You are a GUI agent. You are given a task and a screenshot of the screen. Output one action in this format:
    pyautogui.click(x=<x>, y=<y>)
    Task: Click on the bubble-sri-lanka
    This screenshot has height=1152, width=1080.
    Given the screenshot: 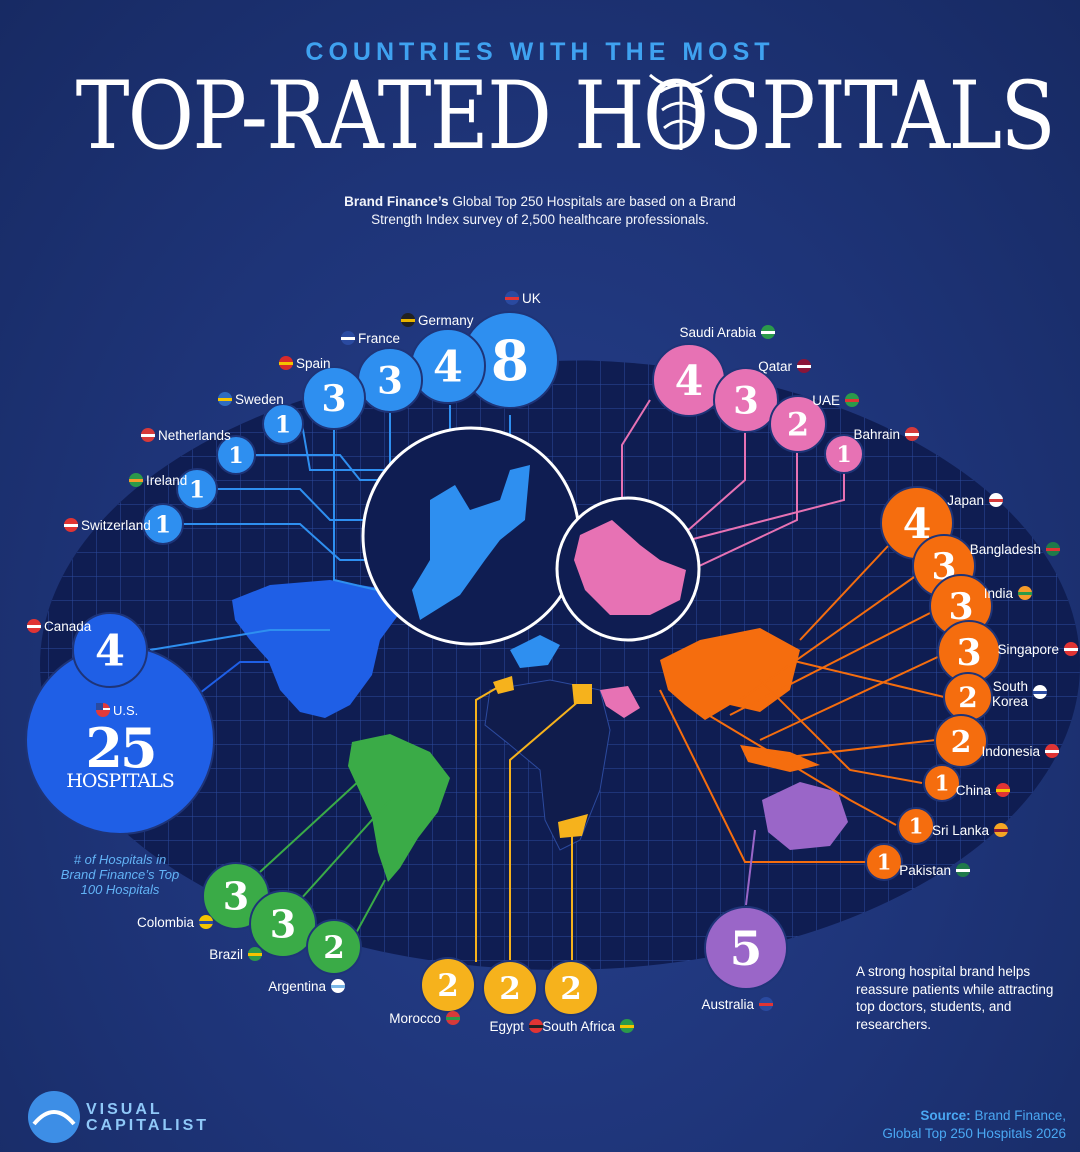 What is the action you would take?
    pyautogui.click(x=916, y=826)
    